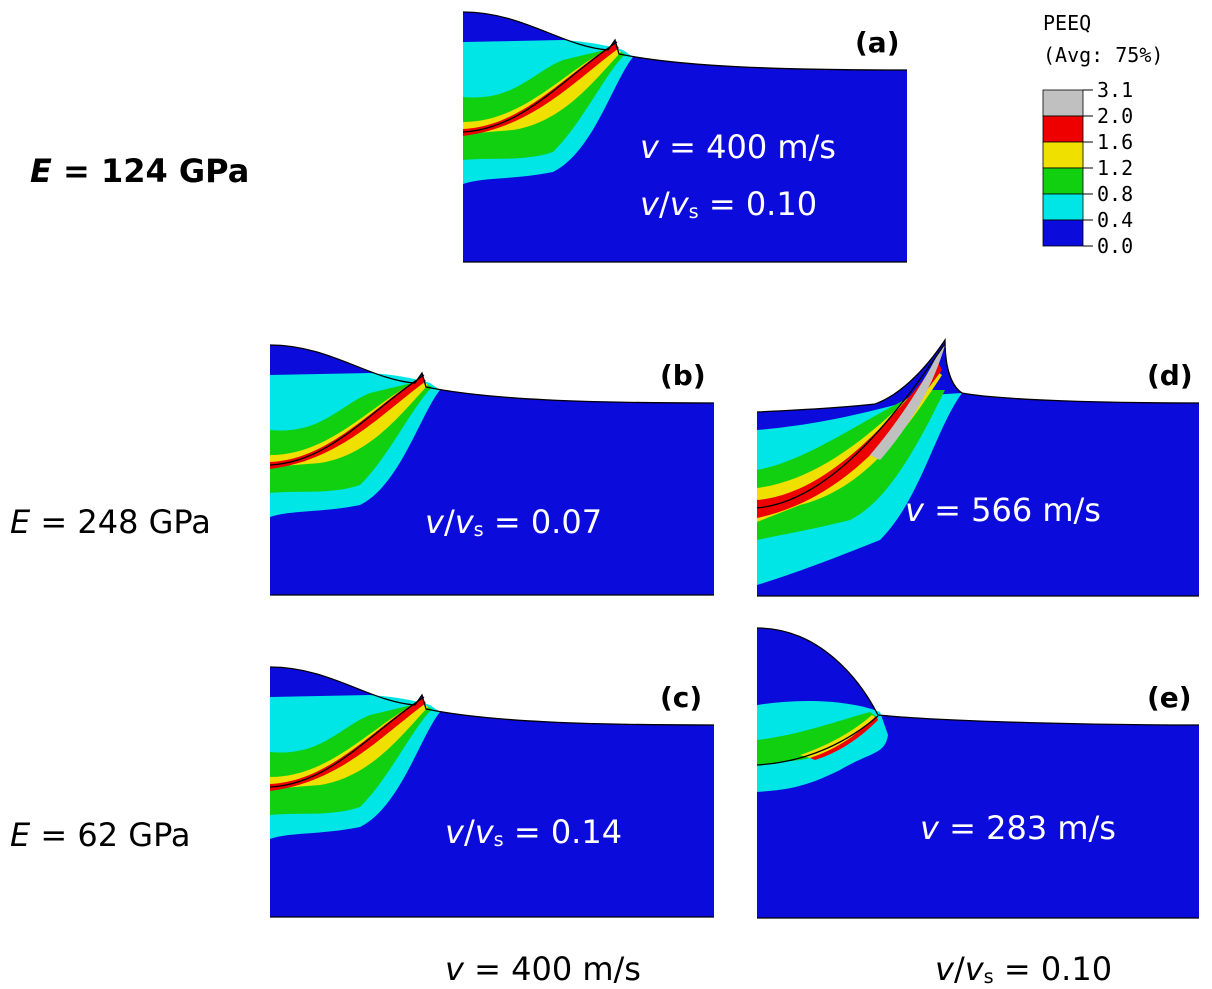 Image resolution: width=1212 pixels, height=989 pixels. I want to click on legend-level: 0.4, so click(1115, 220).